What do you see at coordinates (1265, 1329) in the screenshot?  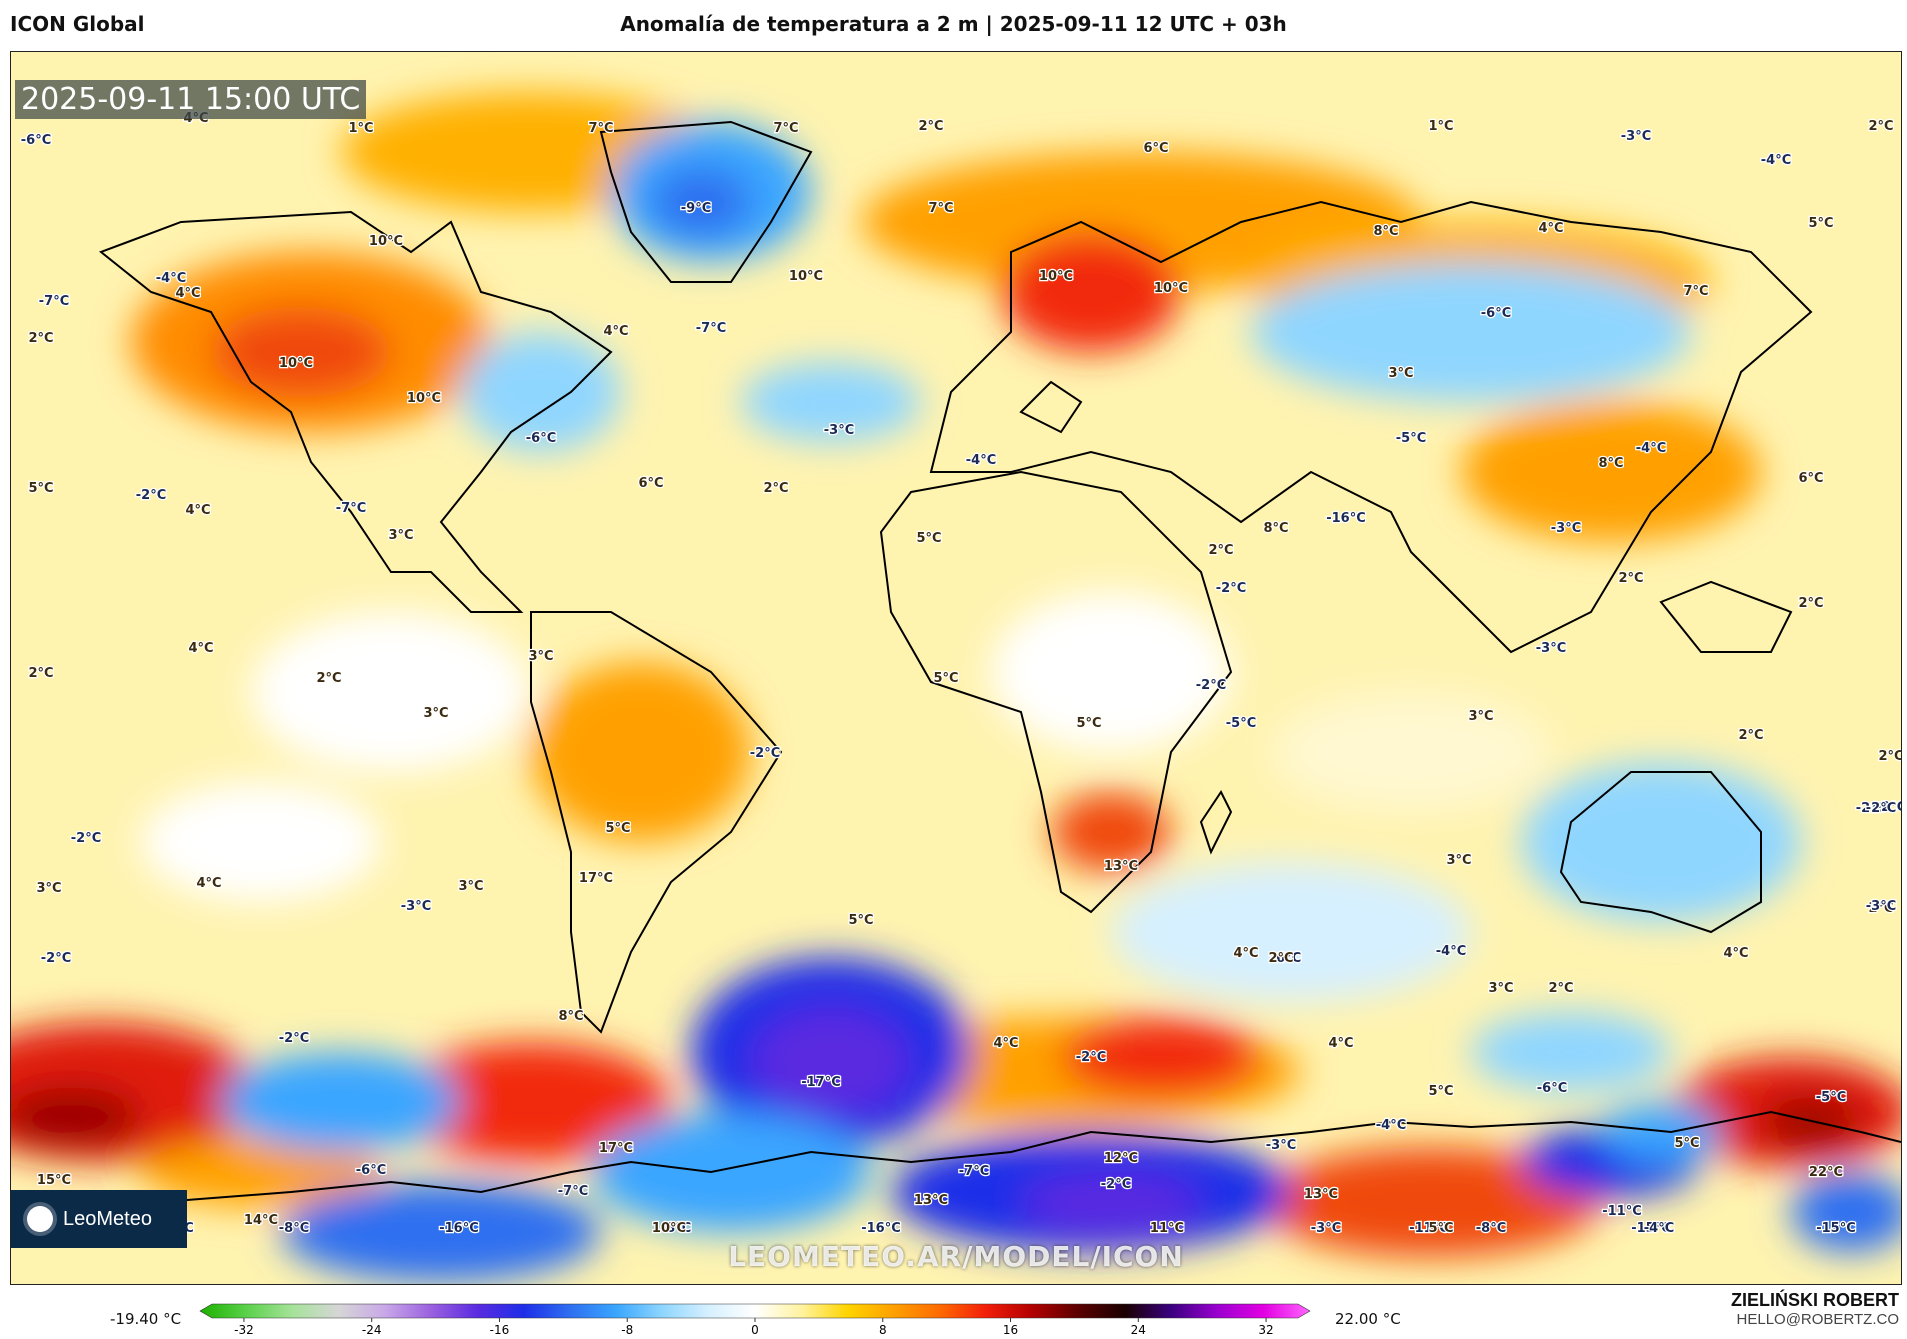 I see `colorbar-tick-label: 32` at bounding box center [1265, 1329].